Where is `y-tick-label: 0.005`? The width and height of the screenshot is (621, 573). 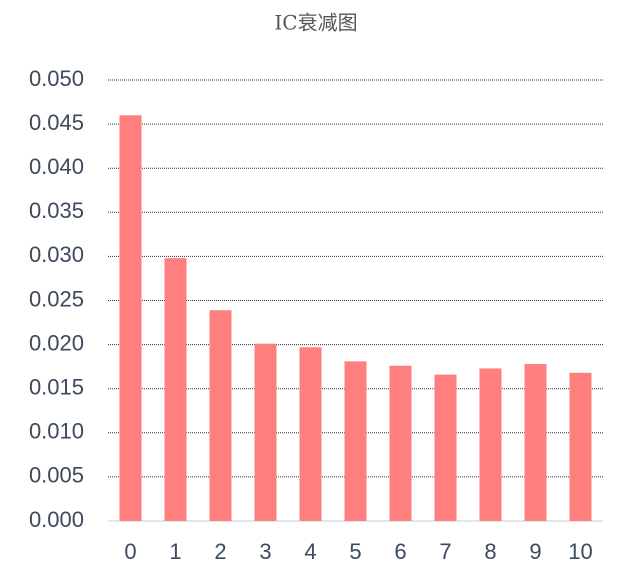
y-tick-label: 0.005 is located at coordinates (56, 475).